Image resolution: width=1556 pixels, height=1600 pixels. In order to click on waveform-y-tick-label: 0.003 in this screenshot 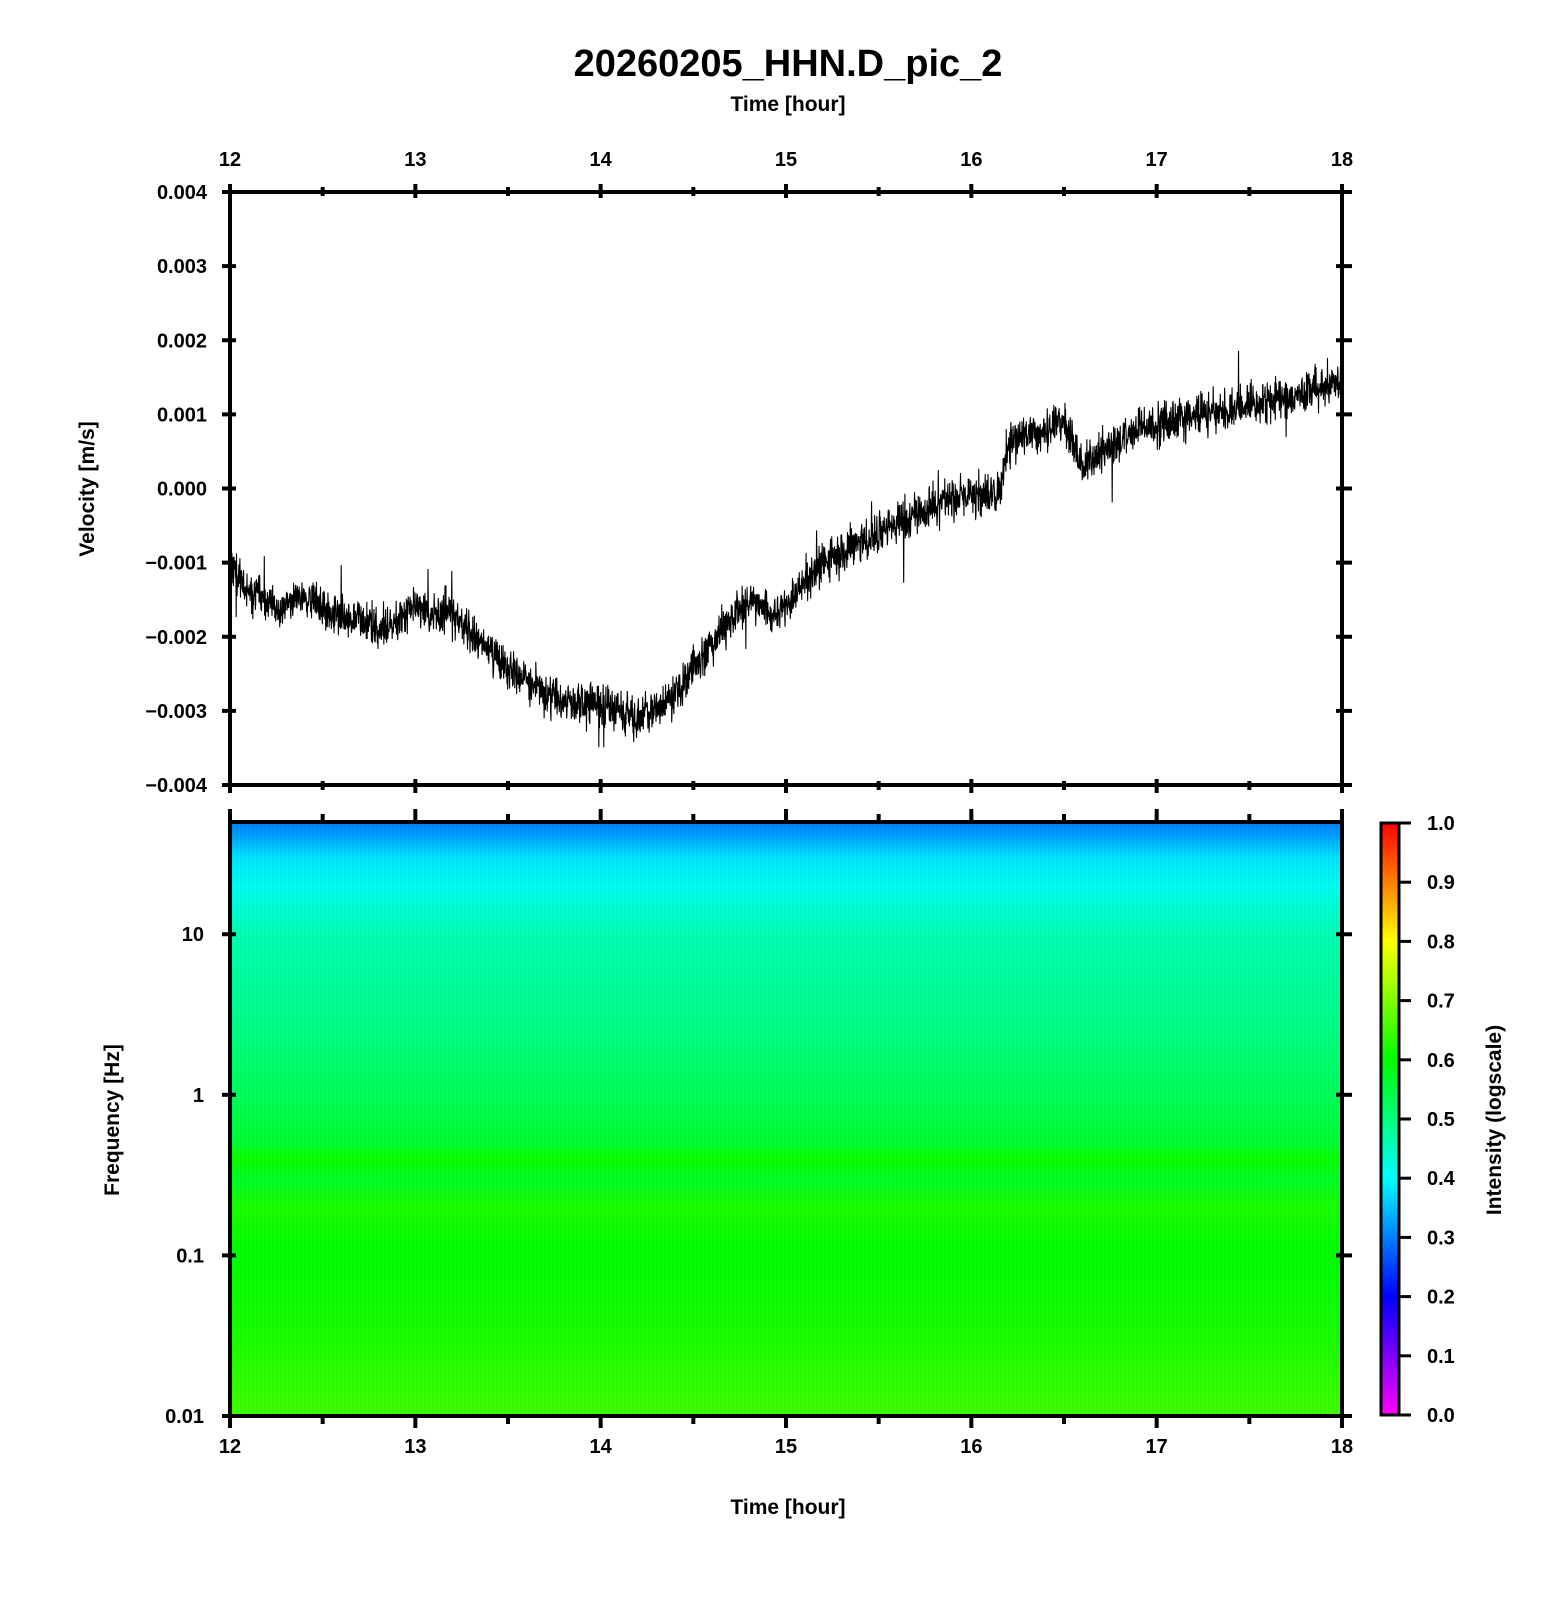, I will do `click(182, 267)`.